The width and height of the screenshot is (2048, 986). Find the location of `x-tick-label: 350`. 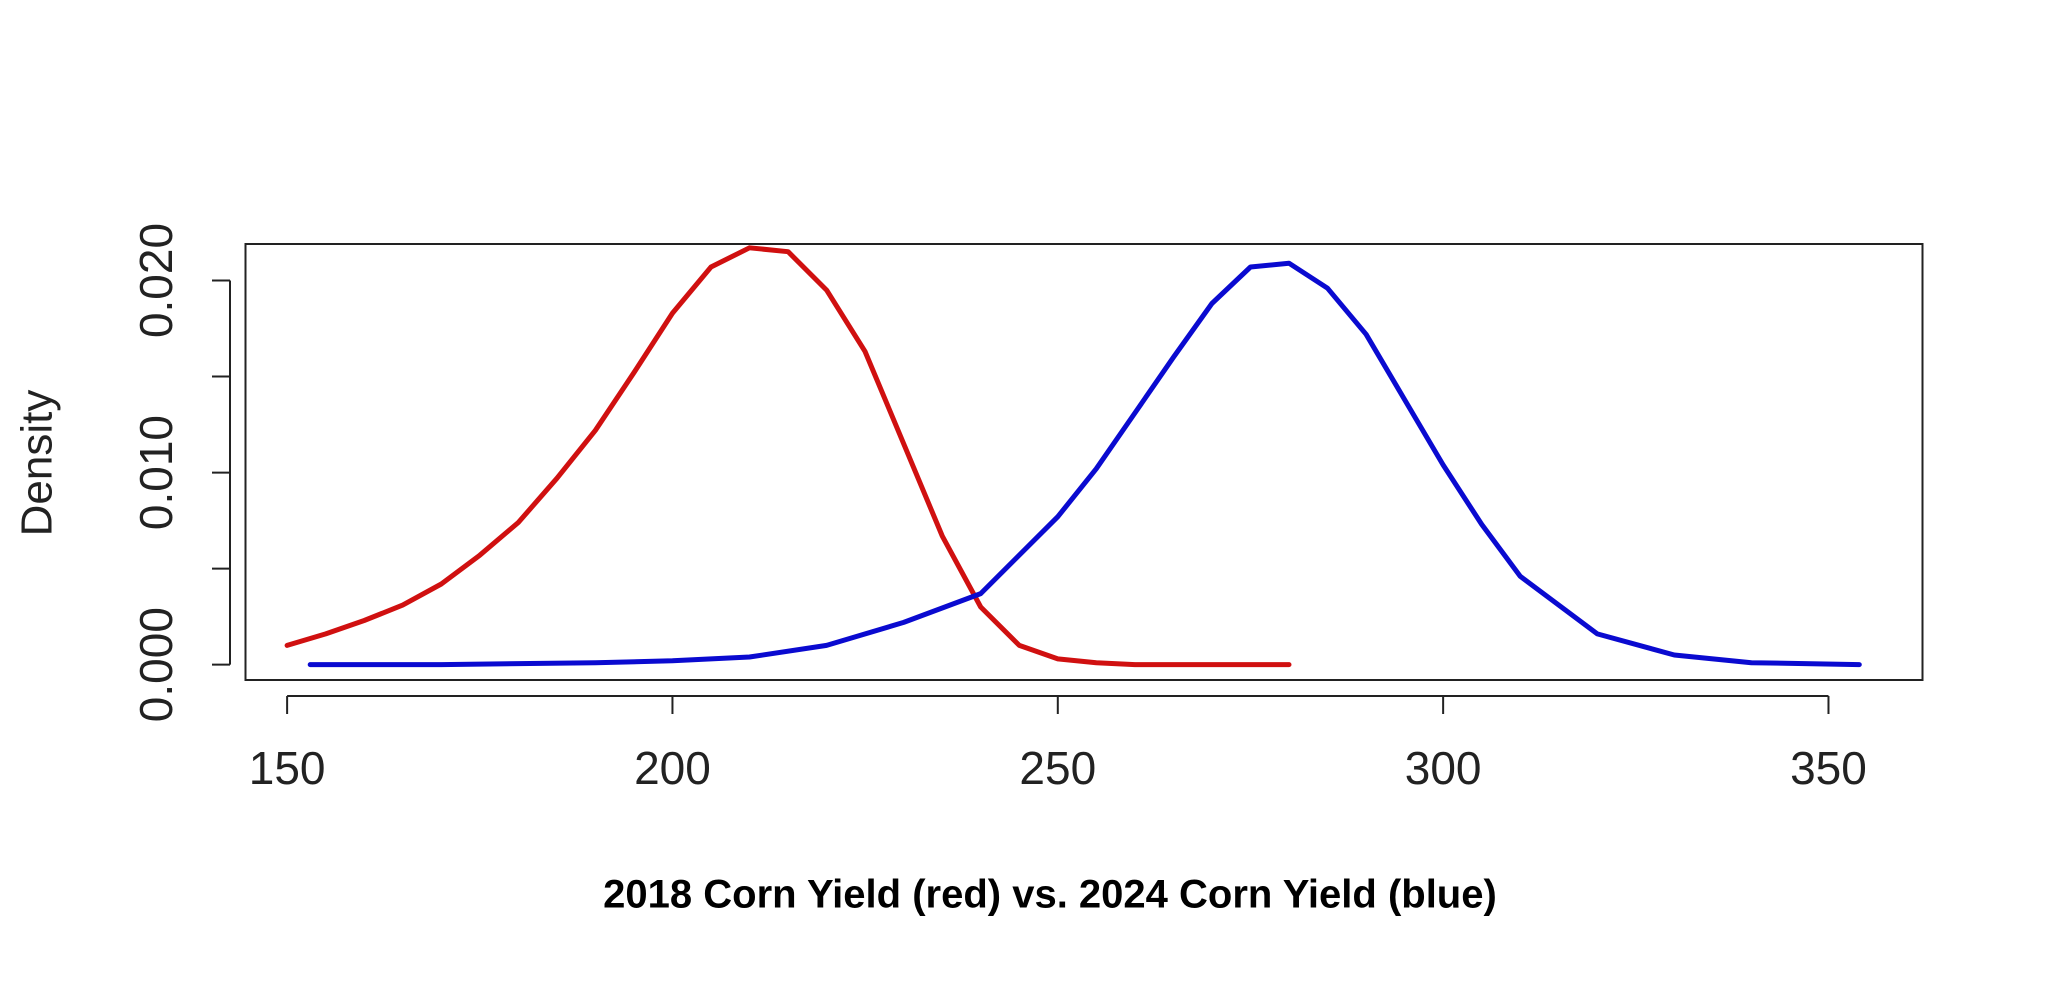

x-tick-label: 350 is located at coordinates (1828, 768).